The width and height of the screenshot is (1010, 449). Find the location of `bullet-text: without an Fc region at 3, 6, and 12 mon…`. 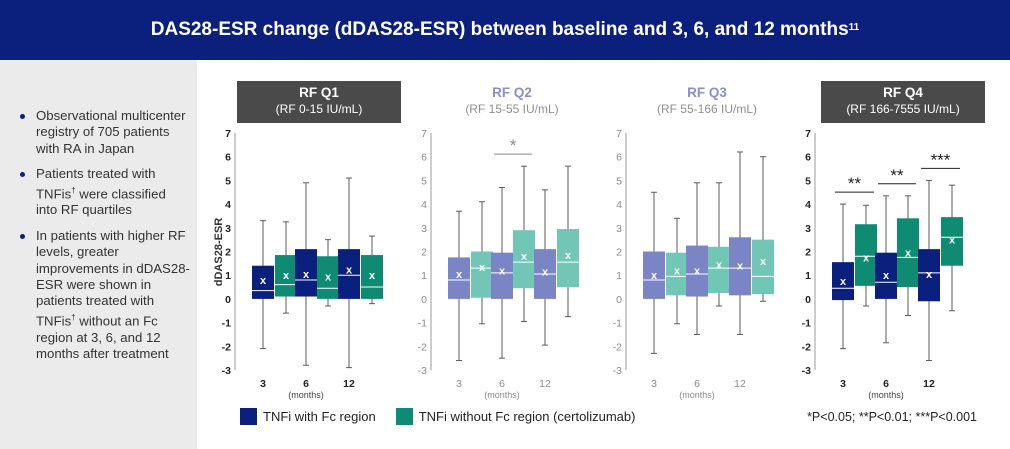

bullet-text: without an Fc region at 3, 6, and 12 mon… is located at coordinates (102, 337).